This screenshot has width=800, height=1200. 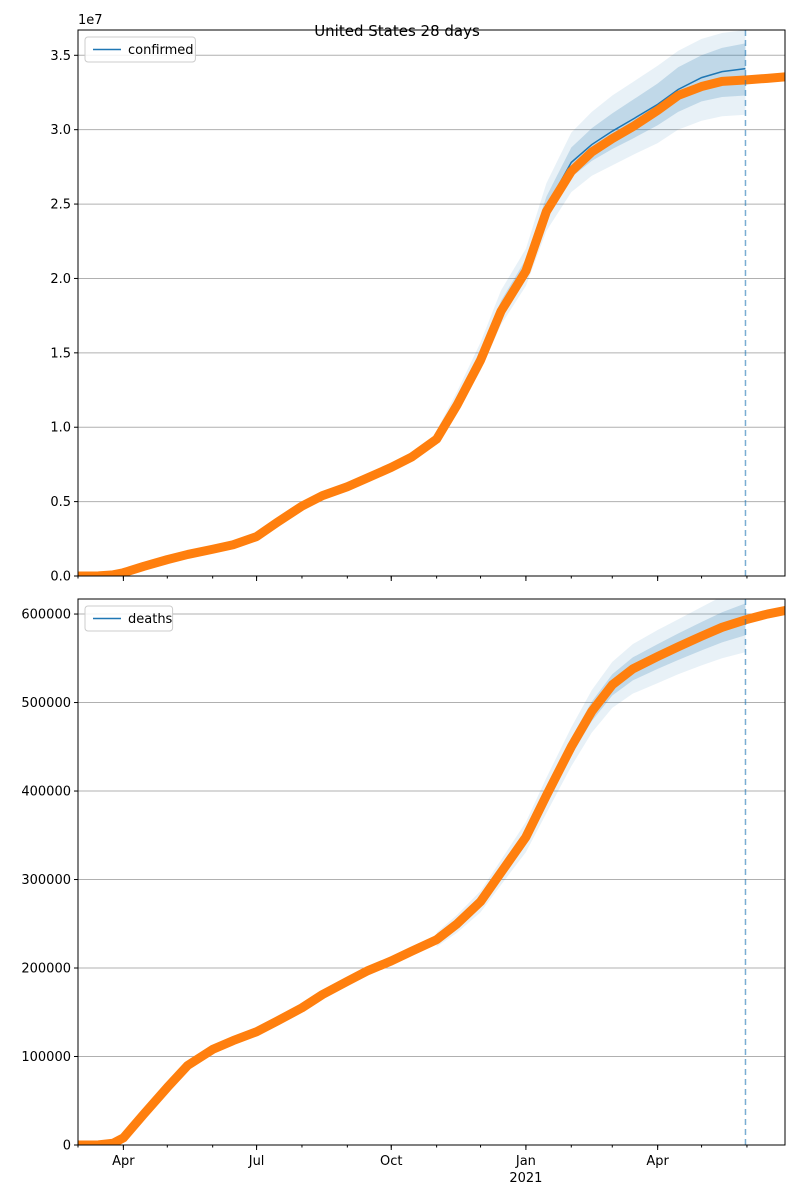 What do you see at coordinates (60, 428) in the screenshot?
I see `y-tick-label: 1.0` at bounding box center [60, 428].